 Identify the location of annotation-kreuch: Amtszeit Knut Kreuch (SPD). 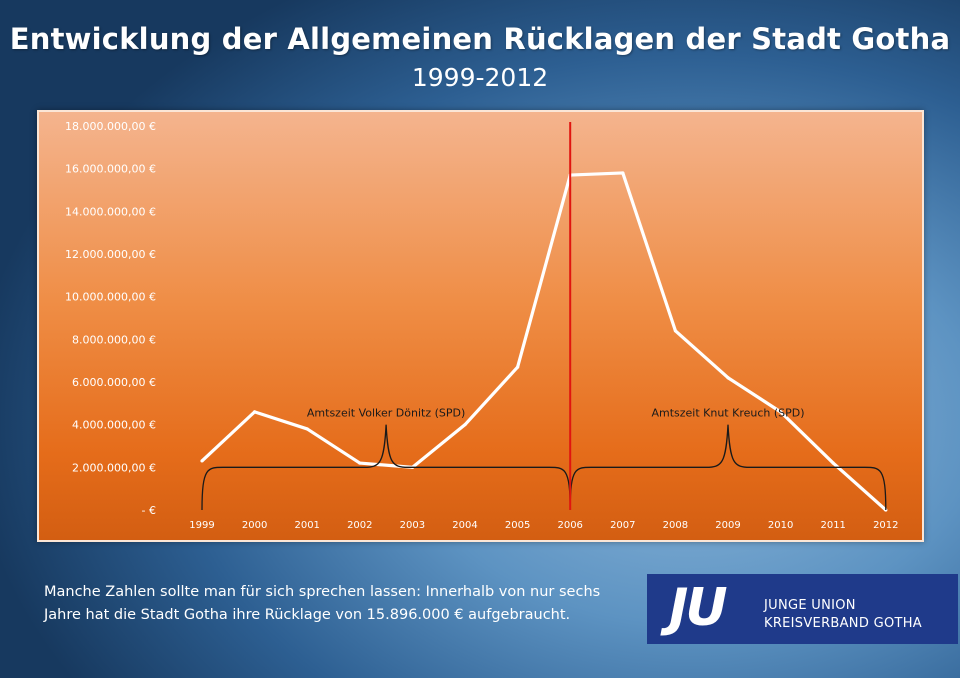
(727, 413).